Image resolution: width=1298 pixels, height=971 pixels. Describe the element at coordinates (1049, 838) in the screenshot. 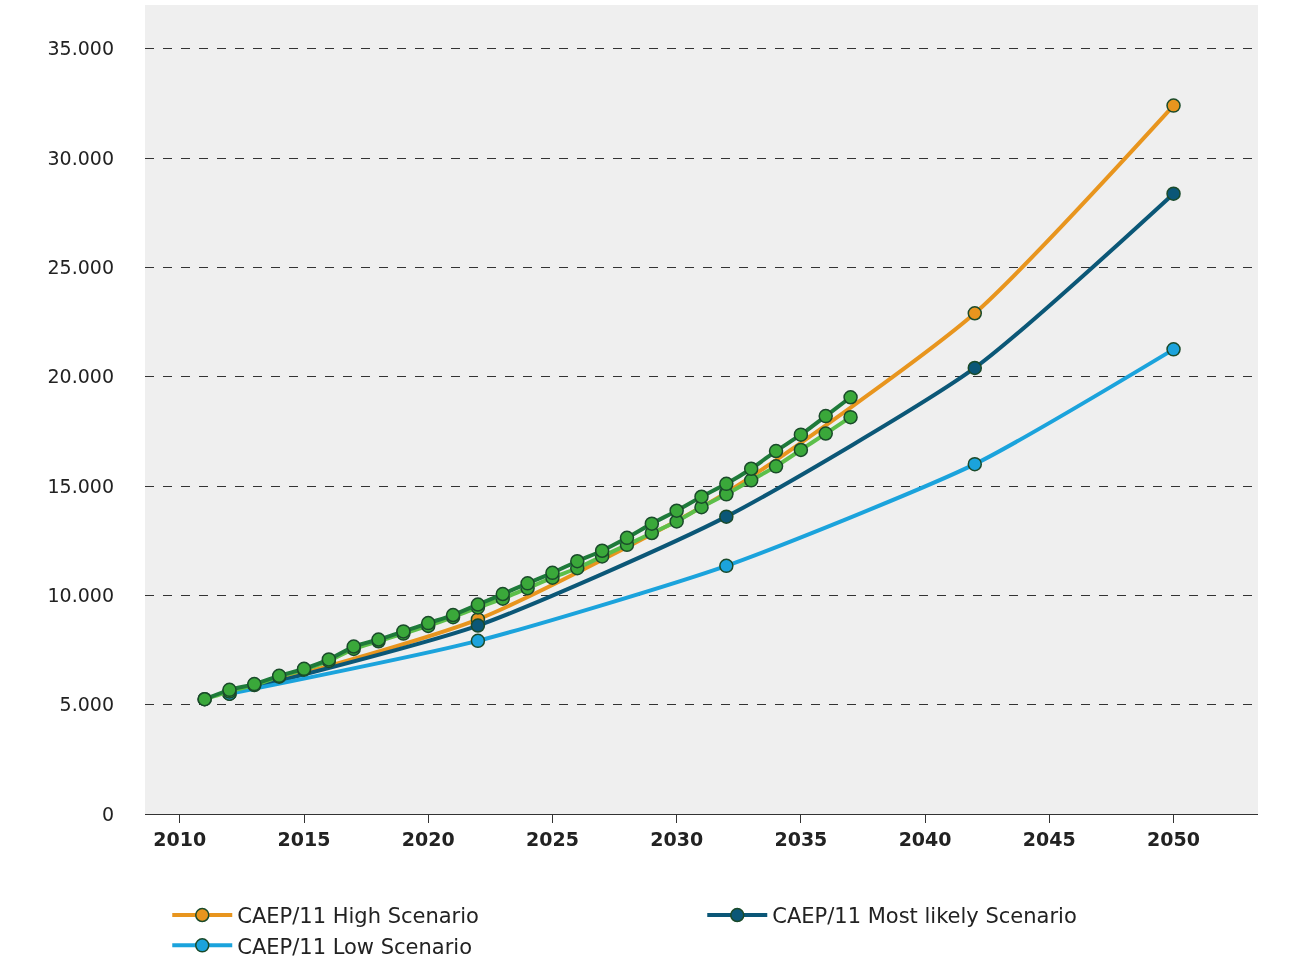

I see `x-tick-label: 2045` at that location.